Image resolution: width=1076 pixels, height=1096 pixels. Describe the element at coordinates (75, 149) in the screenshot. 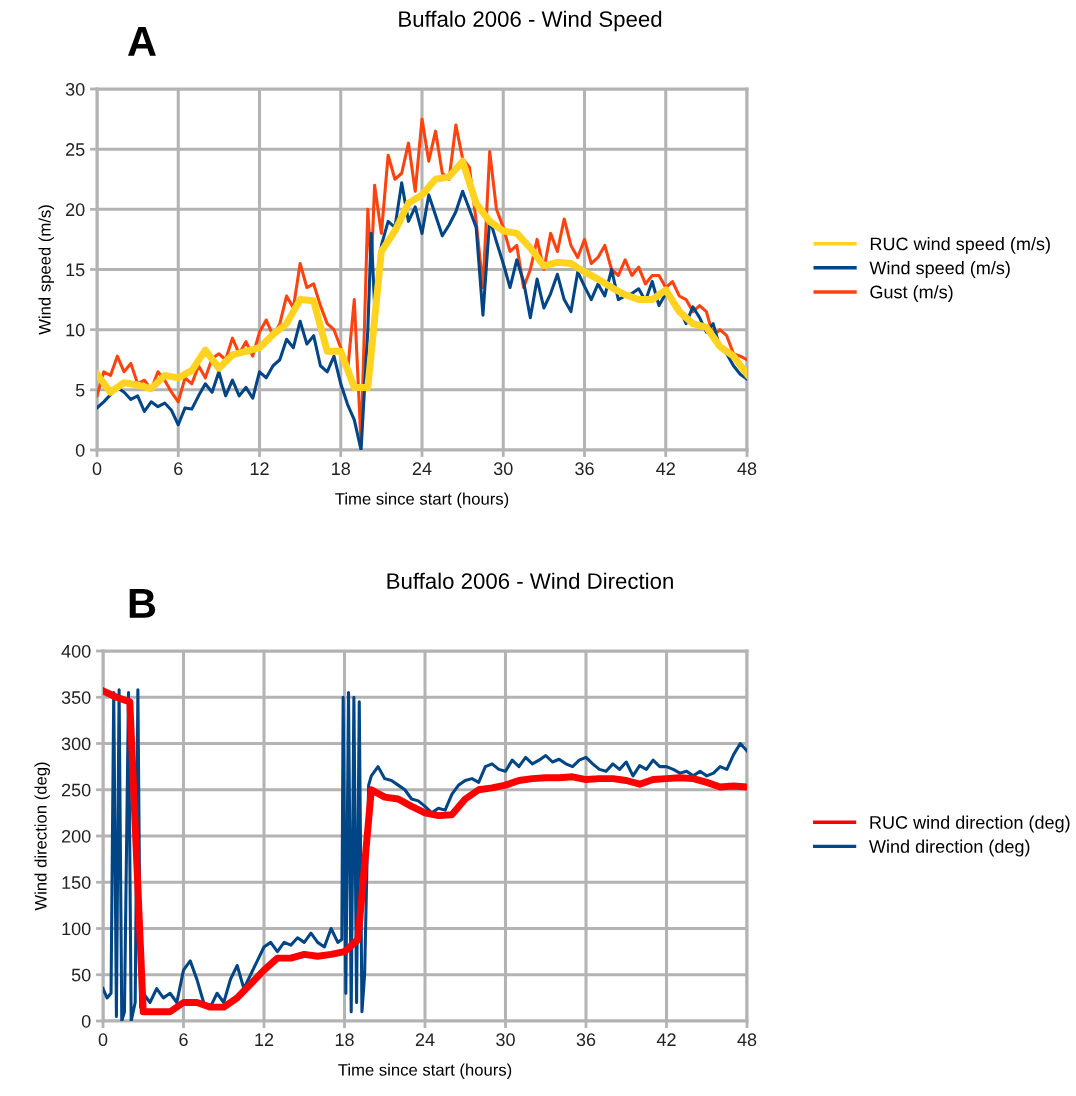

I see `y-tick-label: 25` at that location.